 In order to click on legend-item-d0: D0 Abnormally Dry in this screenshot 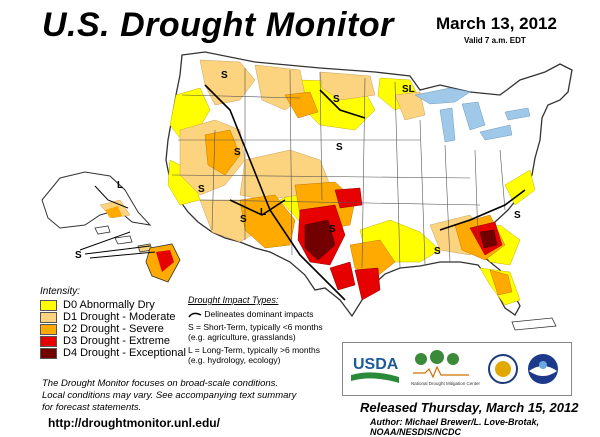, I will do `click(113, 305)`.